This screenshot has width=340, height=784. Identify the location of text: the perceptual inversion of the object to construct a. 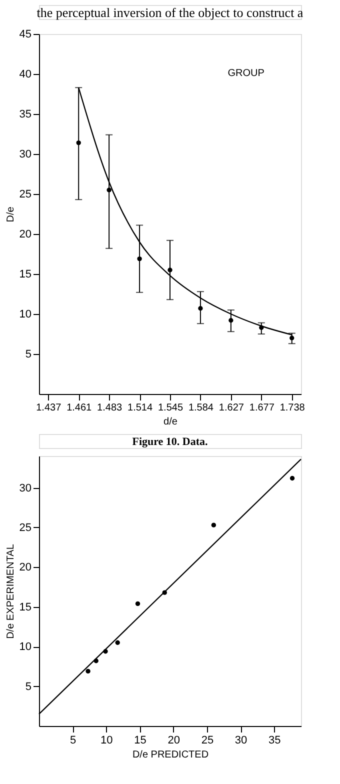
(170, 12).